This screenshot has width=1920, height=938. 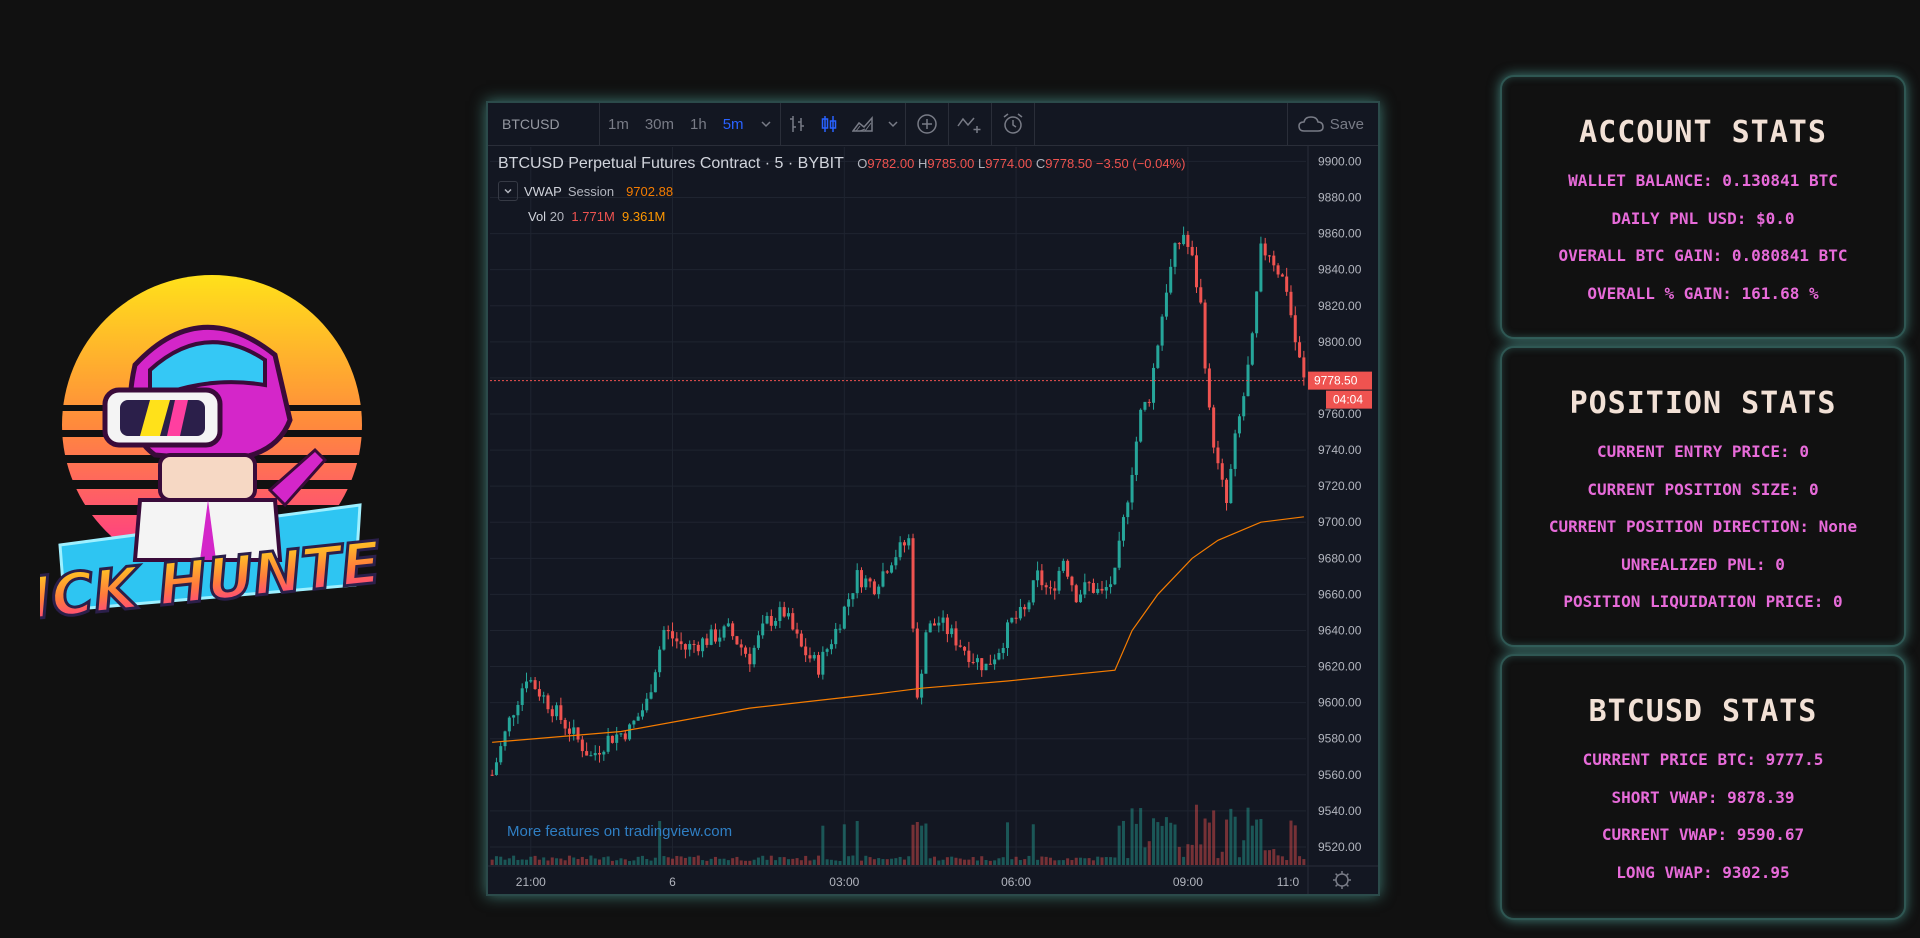 I want to click on alert-button, so click(x=1013, y=124).